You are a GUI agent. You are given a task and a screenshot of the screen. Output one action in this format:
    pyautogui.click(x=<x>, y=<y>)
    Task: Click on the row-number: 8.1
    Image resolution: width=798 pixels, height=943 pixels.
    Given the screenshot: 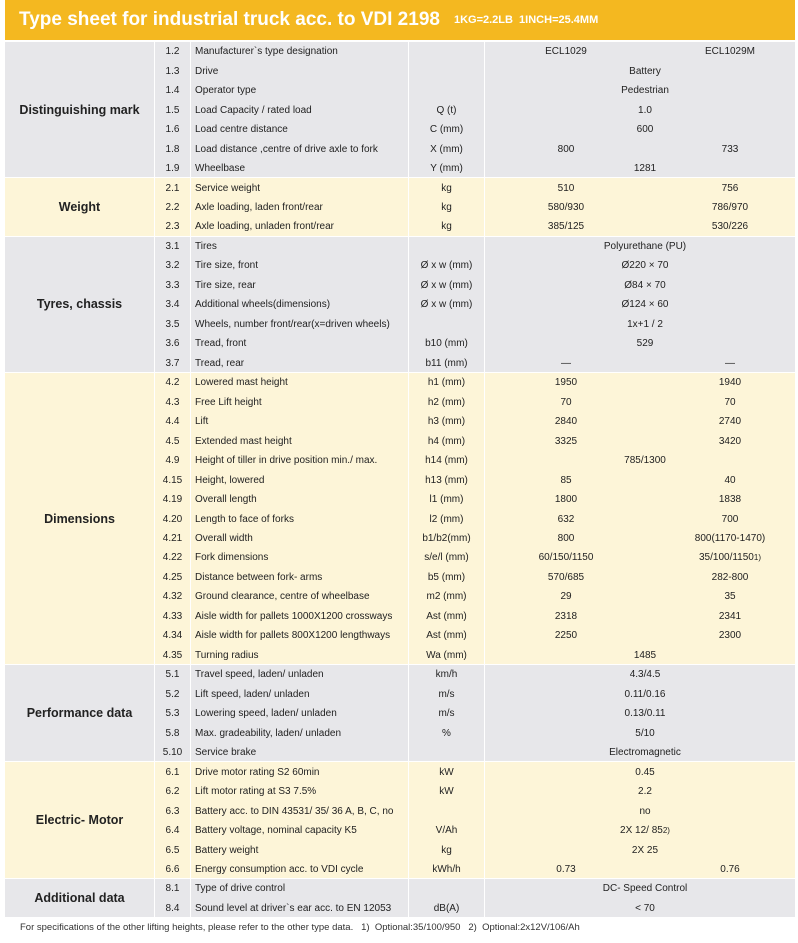 What is the action you would take?
    pyautogui.click(x=172, y=889)
    